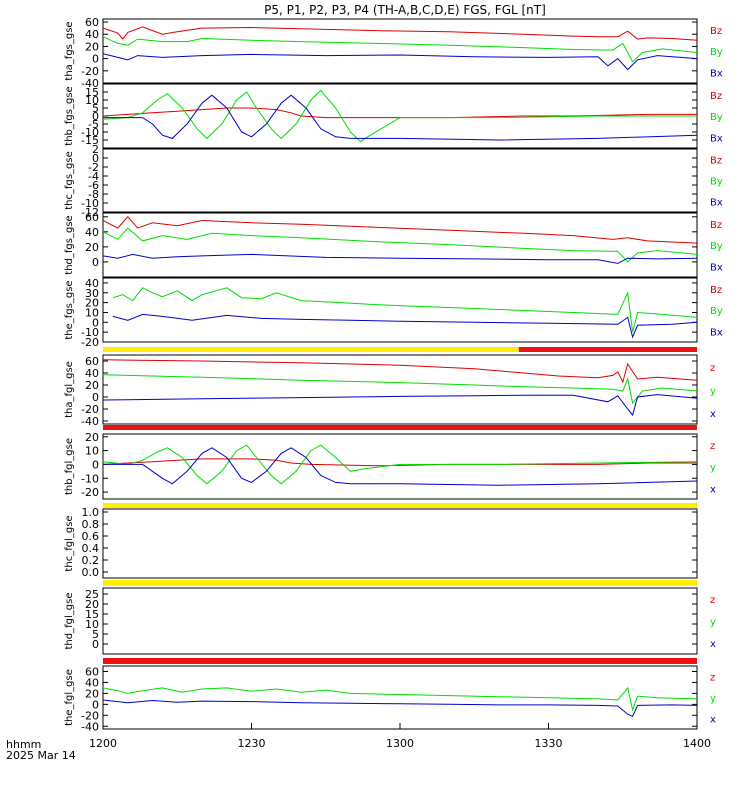 Image resolution: width=750 pixels, height=800 pixels. Describe the element at coordinates (91, 572) in the screenshot. I see `y-tick-label: 0.0` at that location.